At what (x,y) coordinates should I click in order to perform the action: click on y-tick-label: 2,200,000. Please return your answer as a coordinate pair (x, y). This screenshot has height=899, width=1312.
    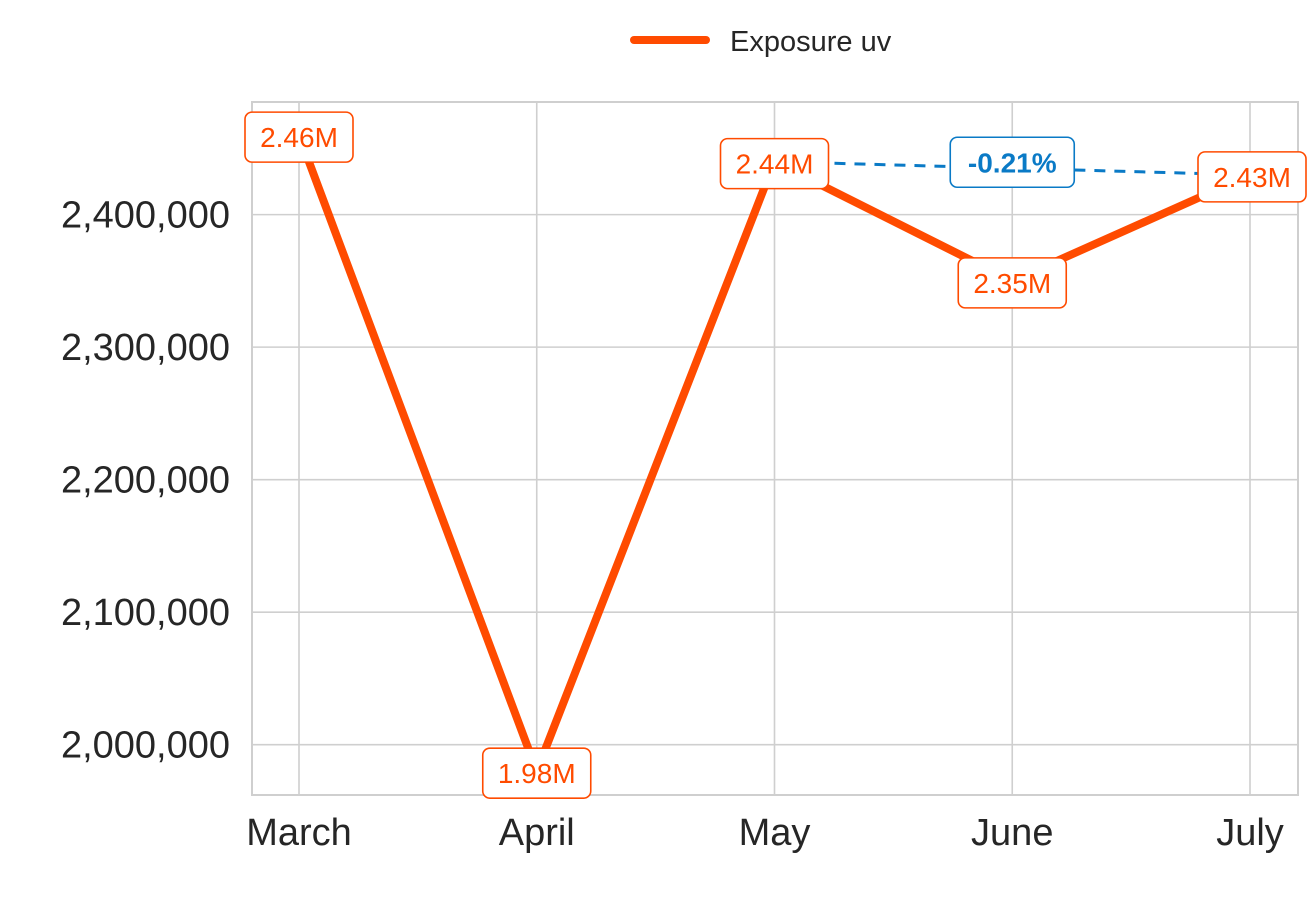
    Looking at the image, I should click on (145, 481).